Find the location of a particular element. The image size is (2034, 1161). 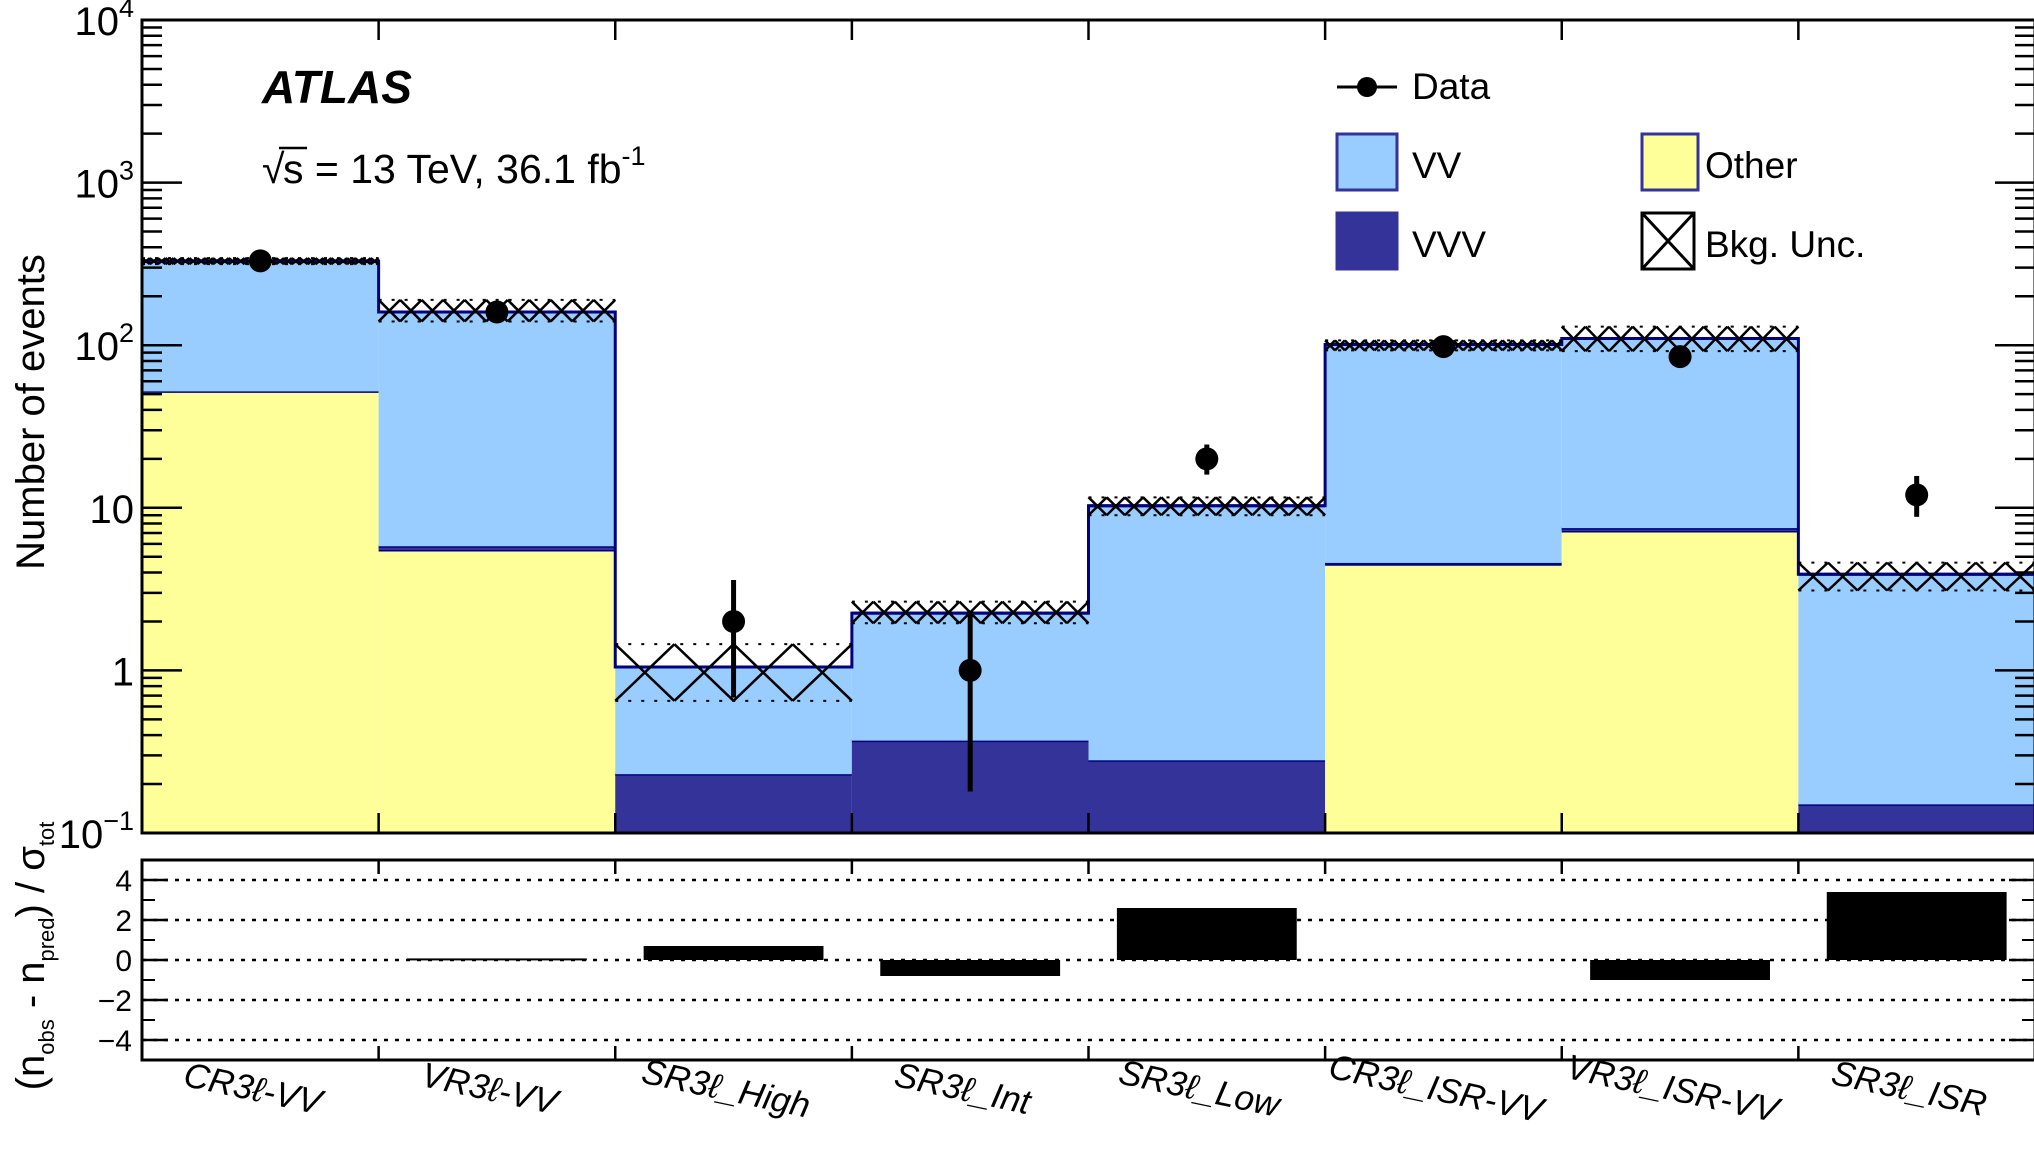

legend-bkg-unc-label: Bkg. Unc. is located at coordinates (1785, 244).